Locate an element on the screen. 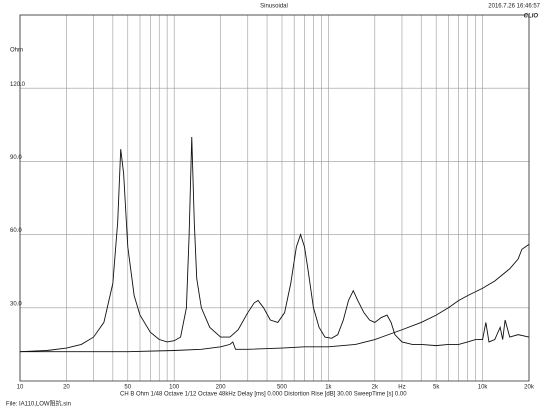 This screenshot has width=548, height=411. y-tick-label: 120.0 is located at coordinates (18, 85).